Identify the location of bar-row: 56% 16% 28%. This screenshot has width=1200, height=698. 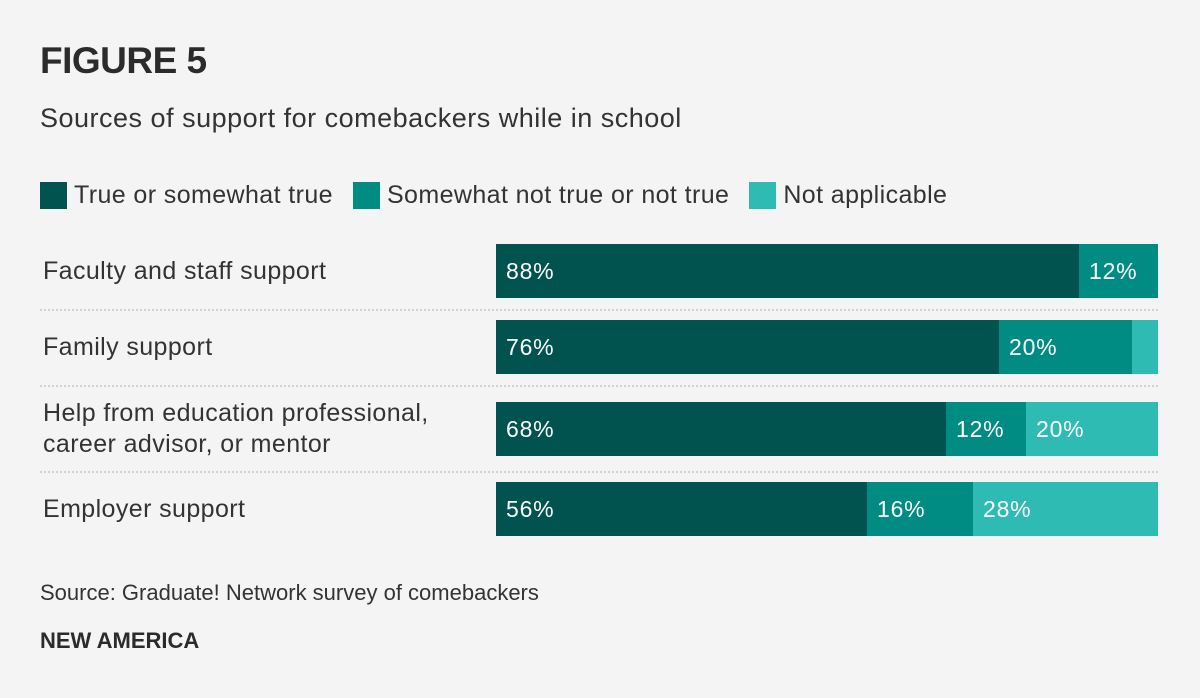
(827, 509).